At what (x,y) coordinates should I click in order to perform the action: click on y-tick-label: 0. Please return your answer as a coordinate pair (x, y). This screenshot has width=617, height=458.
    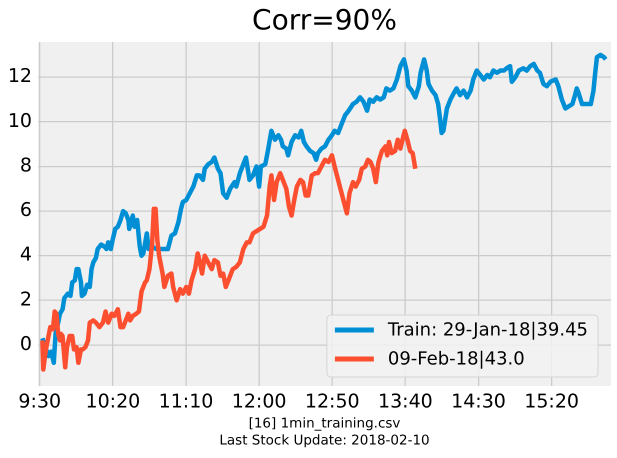
    Looking at the image, I should click on (26, 343).